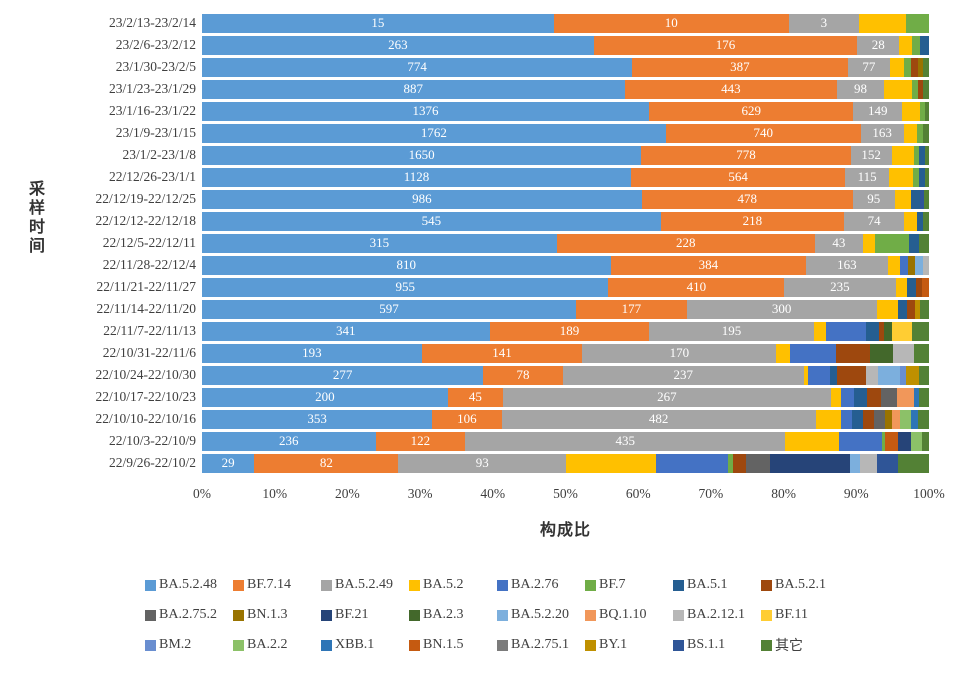  I want to click on bar-segment-BA.2.75.2, so click(758, 463).